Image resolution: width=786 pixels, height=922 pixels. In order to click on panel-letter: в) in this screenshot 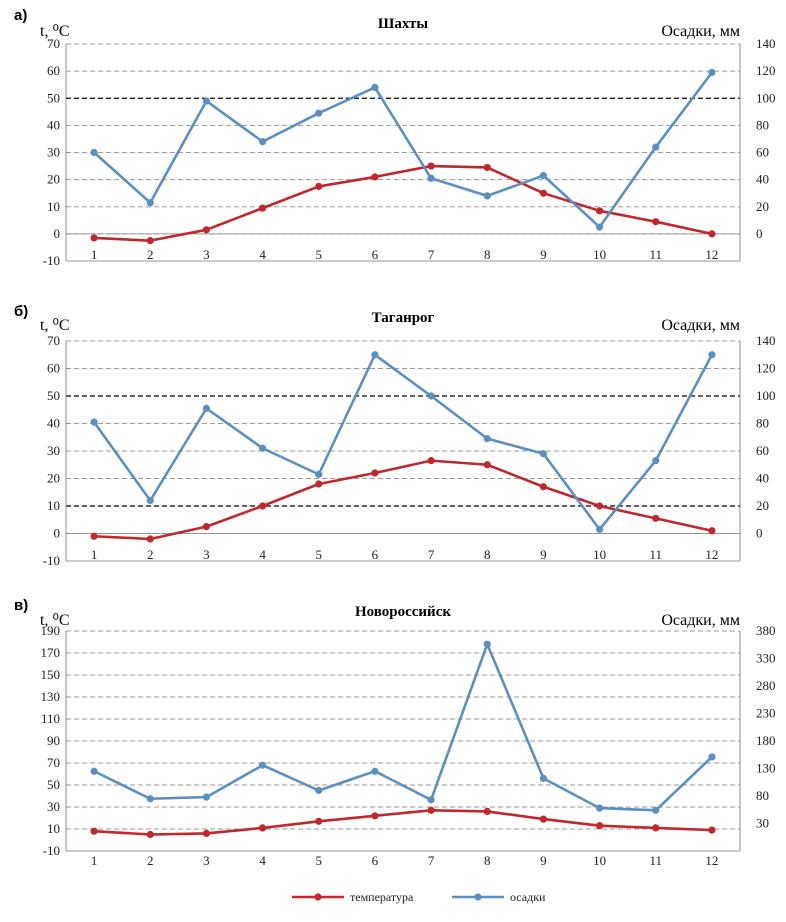, I will do `click(21, 605)`.